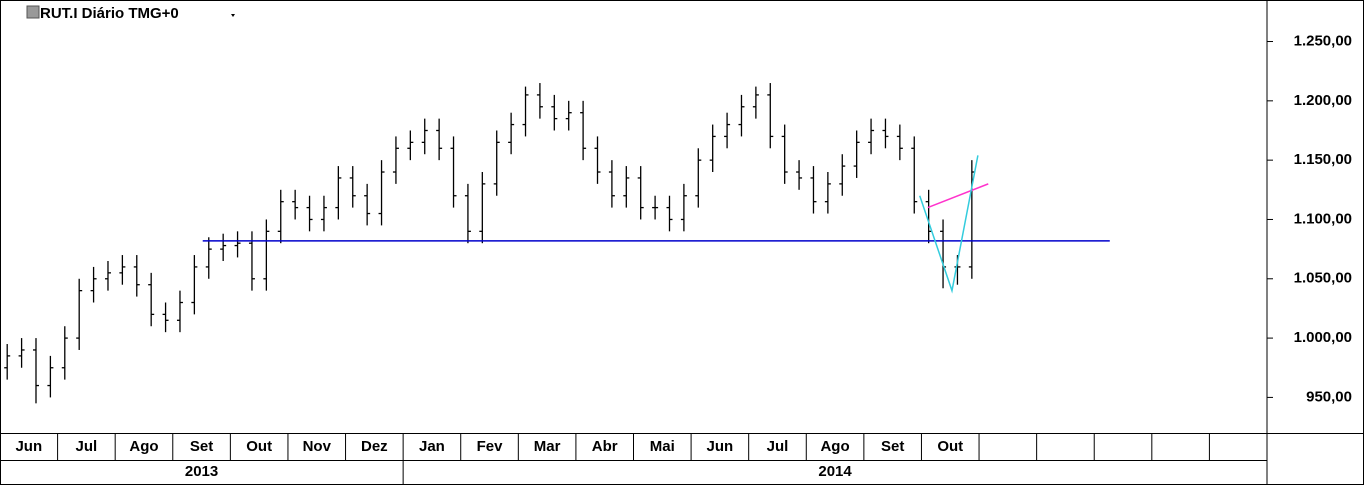  Describe the element at coordinates (233, 15) in the screenshot. I see `dropdown-arrow` at that location.